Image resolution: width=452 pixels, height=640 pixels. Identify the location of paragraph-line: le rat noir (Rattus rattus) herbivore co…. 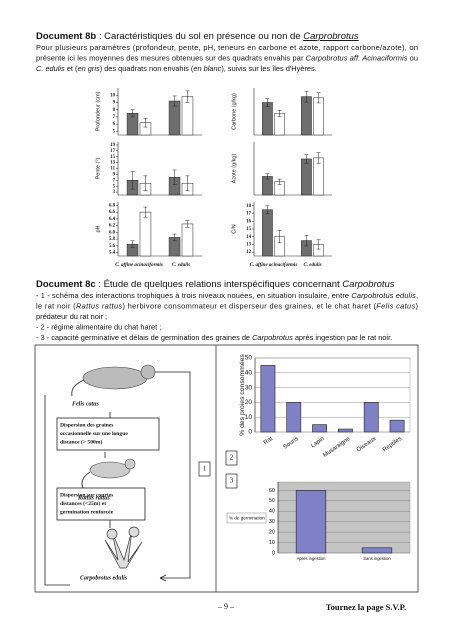
(227, 305).